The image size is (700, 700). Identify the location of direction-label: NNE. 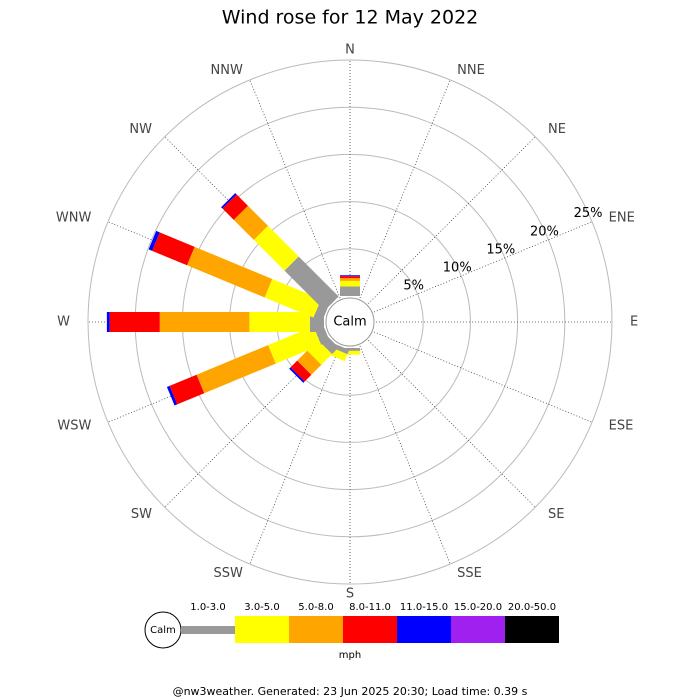
(471, 70).